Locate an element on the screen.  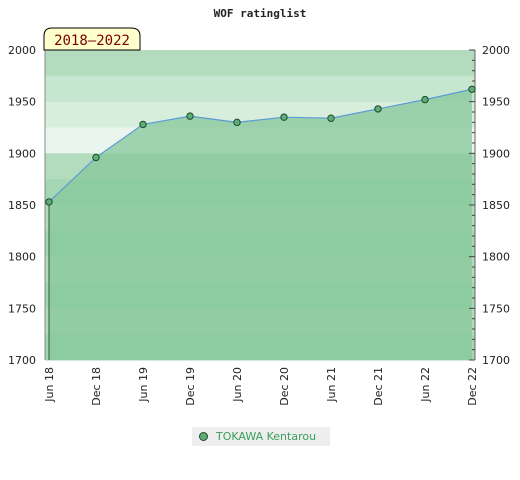
x-tick-label: Dec 19 is located at coordinates (190, 386).